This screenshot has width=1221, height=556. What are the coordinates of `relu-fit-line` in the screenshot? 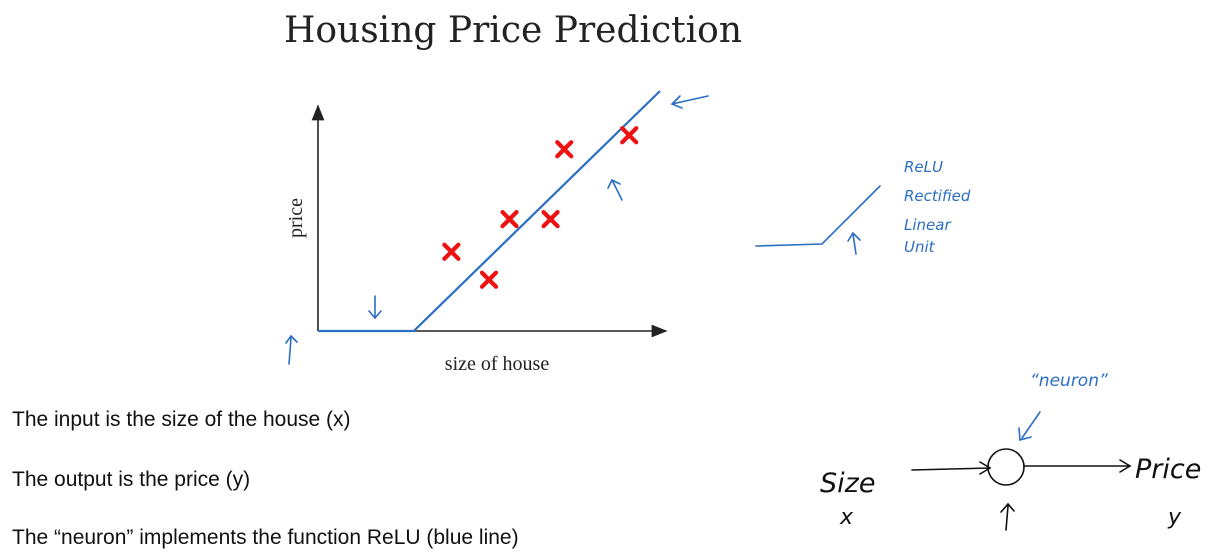 It's located at (489, 211).